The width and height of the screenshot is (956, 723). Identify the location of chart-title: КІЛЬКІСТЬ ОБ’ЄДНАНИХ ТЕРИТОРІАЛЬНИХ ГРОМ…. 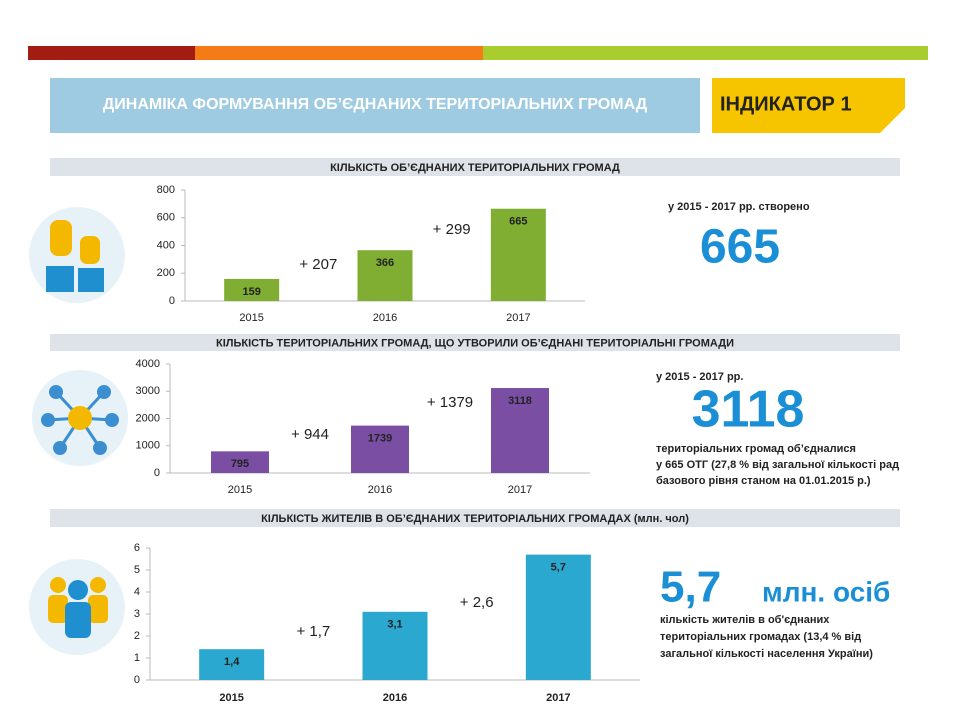
(475, 168).